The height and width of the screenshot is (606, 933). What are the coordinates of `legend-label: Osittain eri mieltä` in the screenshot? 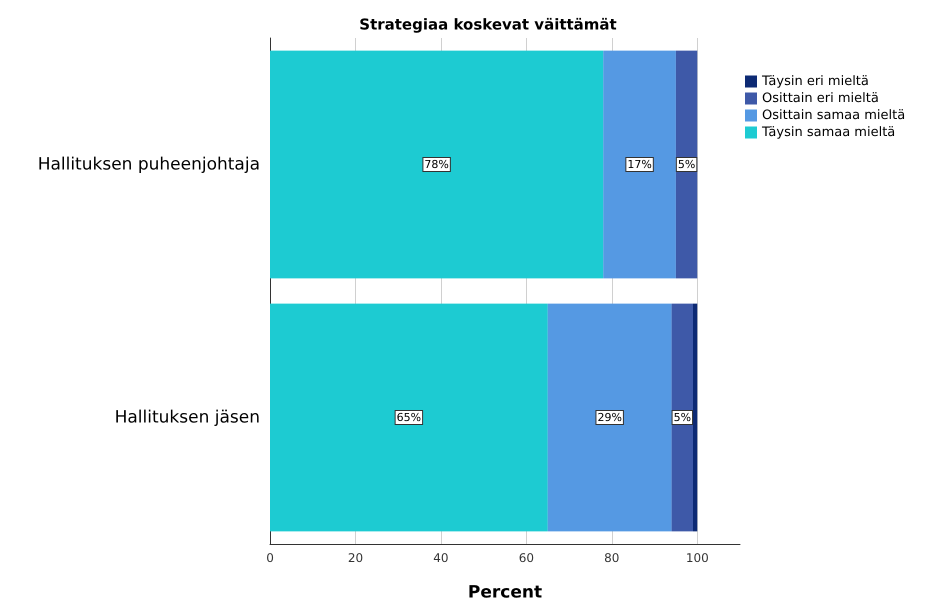 It's located at (820, 98).